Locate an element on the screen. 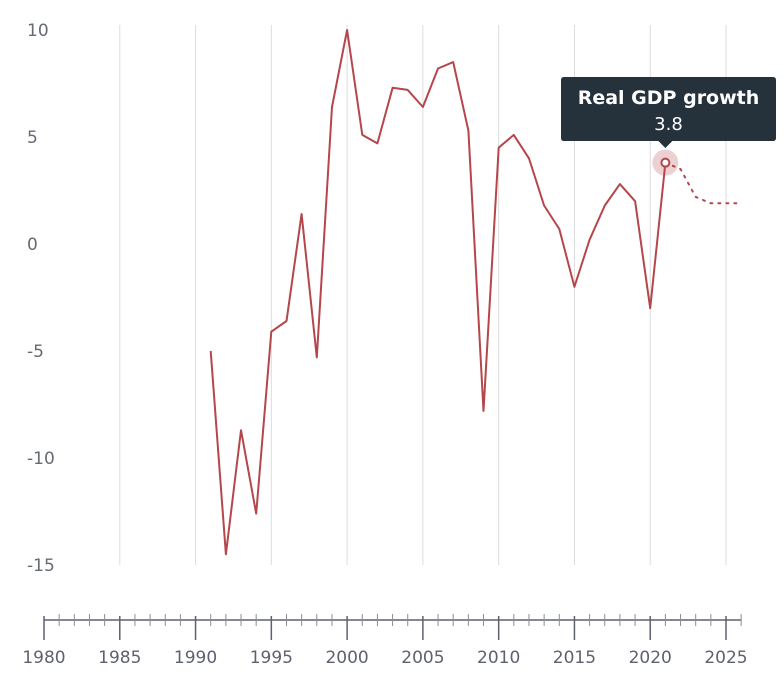 The image size is (784, 682). x-tick-label: 1985 is located at coordinates (119, 658).